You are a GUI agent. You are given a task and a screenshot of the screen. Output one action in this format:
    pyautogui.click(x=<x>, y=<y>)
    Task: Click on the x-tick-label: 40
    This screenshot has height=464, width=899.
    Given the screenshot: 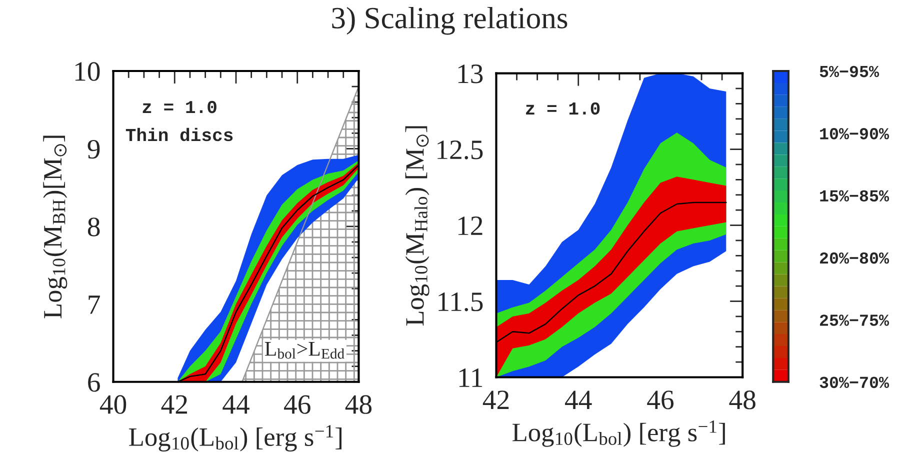 What is the action you would take?
    pyautogui.click(x=113, y=404)
    